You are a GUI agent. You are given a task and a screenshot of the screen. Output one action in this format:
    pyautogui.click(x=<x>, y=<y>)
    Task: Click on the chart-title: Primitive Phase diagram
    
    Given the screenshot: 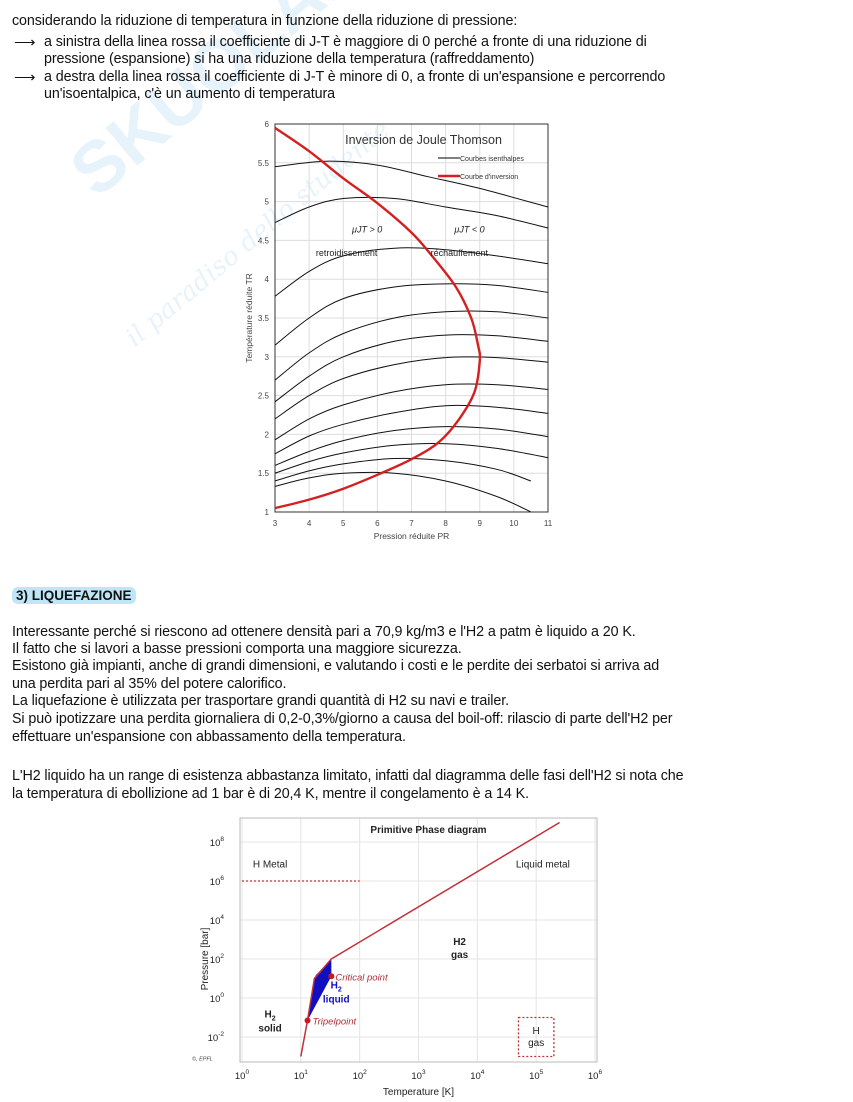 What is the action you would take?
    pyautogui.click(x=428, y=830)
    